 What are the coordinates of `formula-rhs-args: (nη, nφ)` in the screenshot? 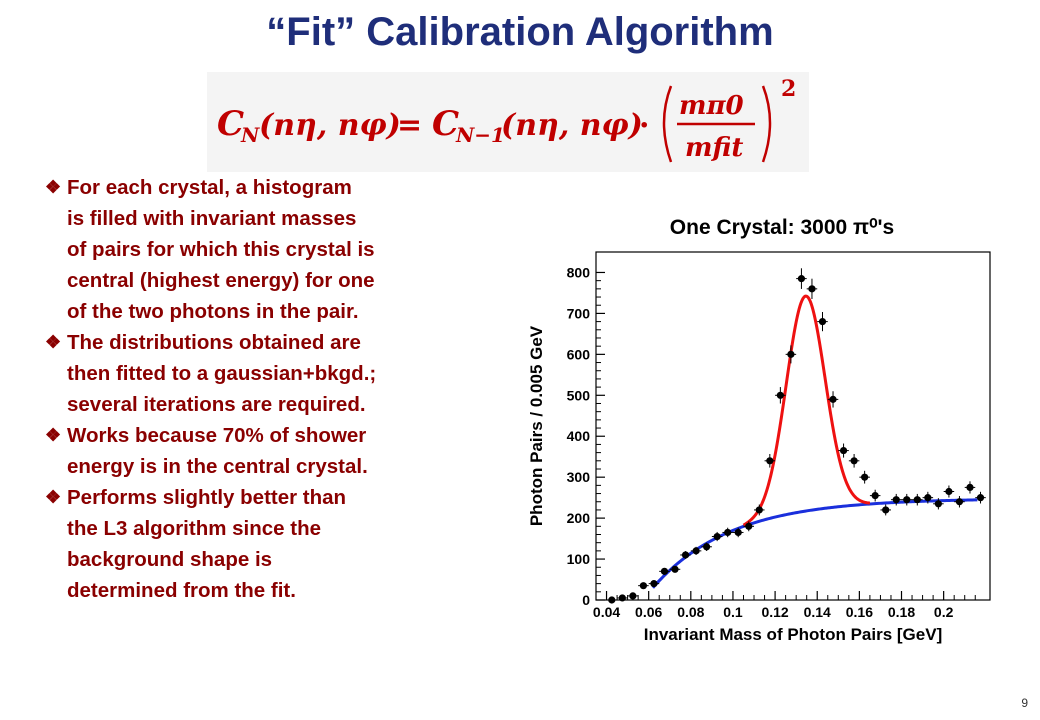 It's located at (572, 125).